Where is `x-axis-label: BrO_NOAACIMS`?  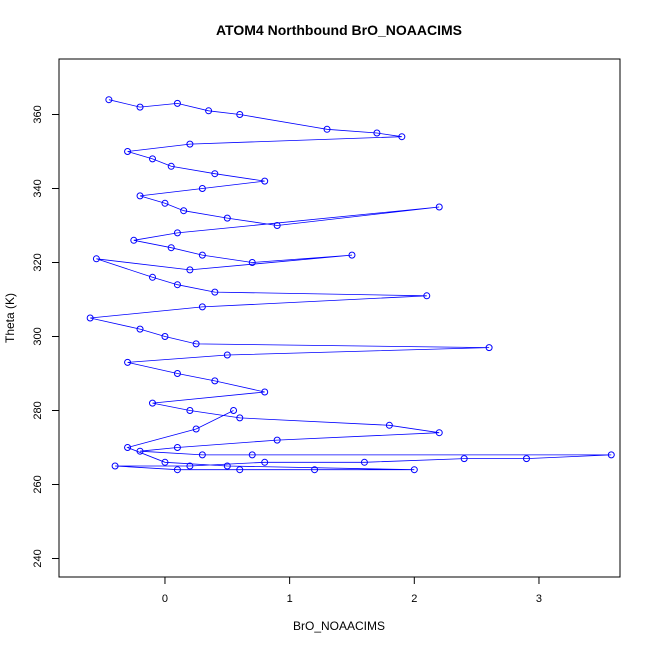 x-axis-label: BrO_NOAACIMS is located at coordinates (339, 626).